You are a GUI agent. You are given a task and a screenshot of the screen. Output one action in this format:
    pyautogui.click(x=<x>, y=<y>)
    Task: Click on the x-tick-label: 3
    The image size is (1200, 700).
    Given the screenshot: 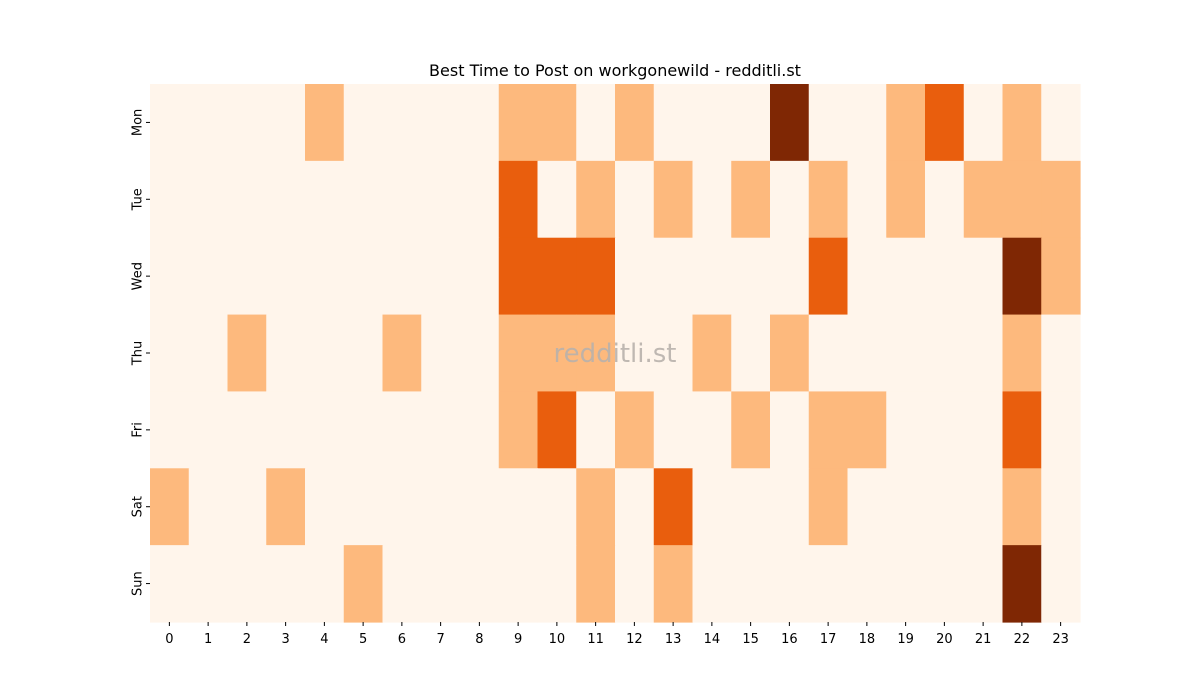 What is the action you would take?
    pyautogui.click(x=285, y=639)
    